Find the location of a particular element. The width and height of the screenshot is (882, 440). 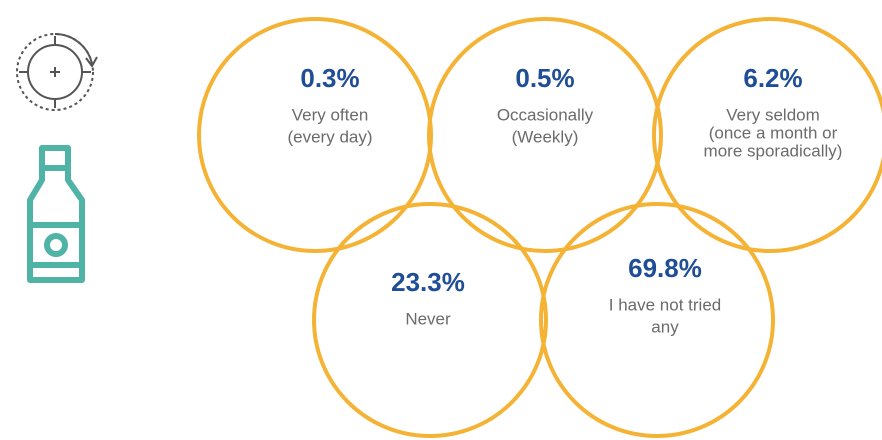

label-line: any is located at coordinates (665, 326).